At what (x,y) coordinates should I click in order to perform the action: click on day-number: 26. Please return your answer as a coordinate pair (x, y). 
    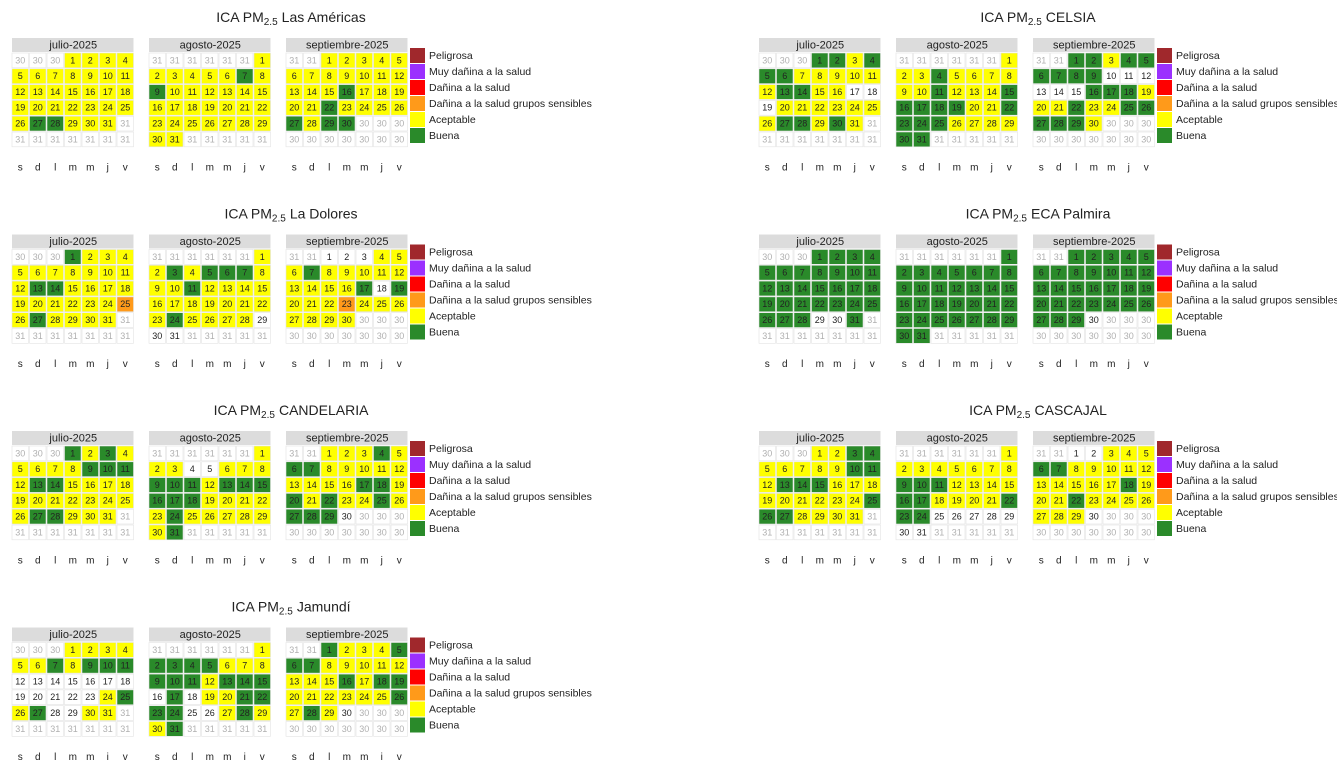
    Looking at the image, I should click on (210, 123).